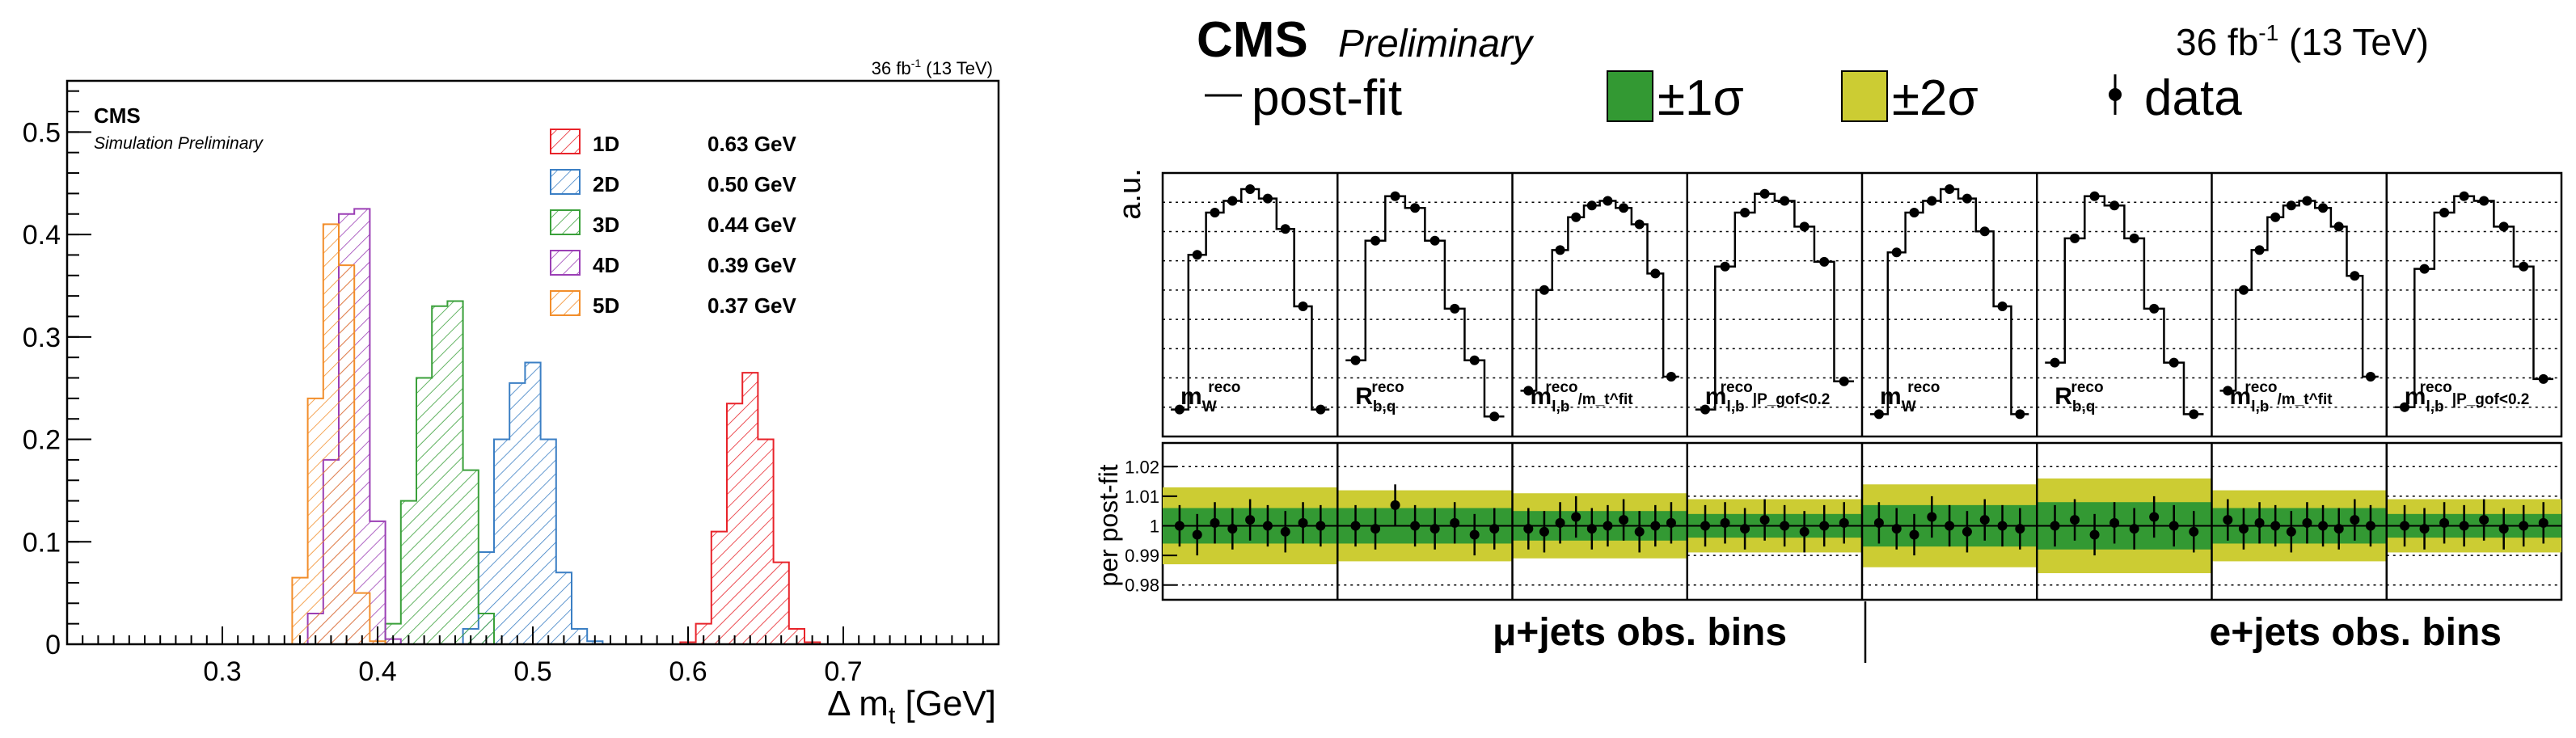  I want to click on legend-swatch-5d, so click(565, 303).